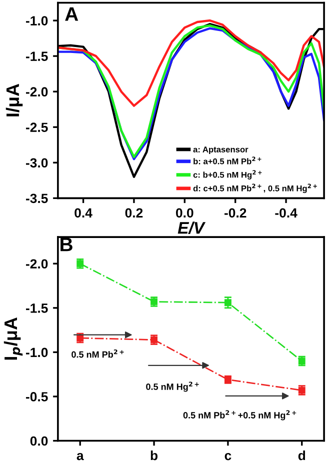 The image size is (331, 463). I want to click on y-axis-title: I/μA, so click(14, 100).